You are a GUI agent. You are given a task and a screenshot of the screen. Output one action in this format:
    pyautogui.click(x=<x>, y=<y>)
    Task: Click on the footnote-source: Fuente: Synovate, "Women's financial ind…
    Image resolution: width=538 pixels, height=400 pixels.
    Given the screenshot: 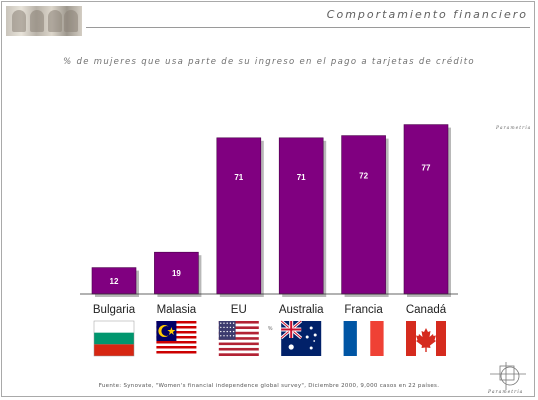 What is the action you would take?
    pyautogui.click(x=269, y=386)
    